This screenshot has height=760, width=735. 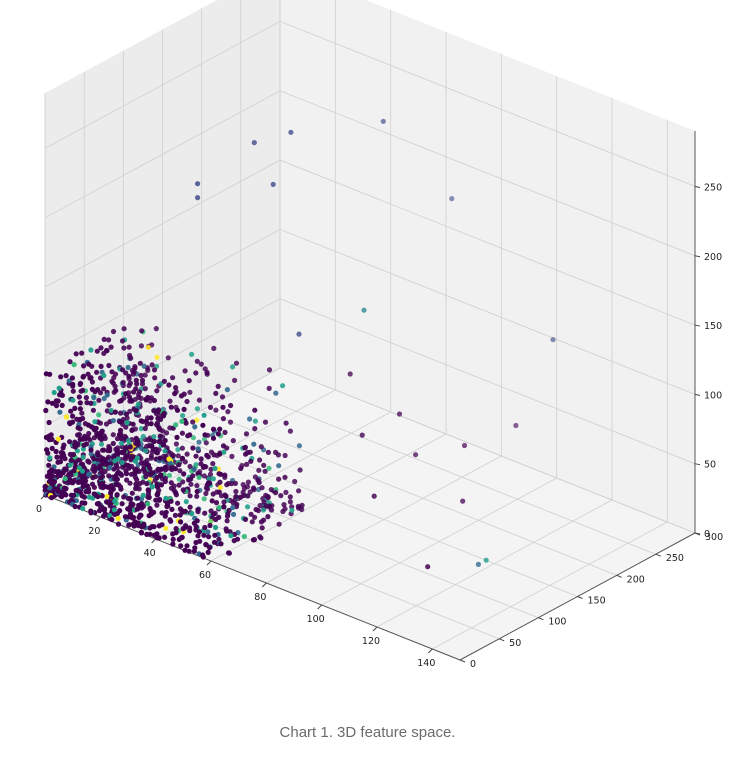 I want to click on chart-caption: Chart 1. 3D feature space., so click(x=367, y=732).